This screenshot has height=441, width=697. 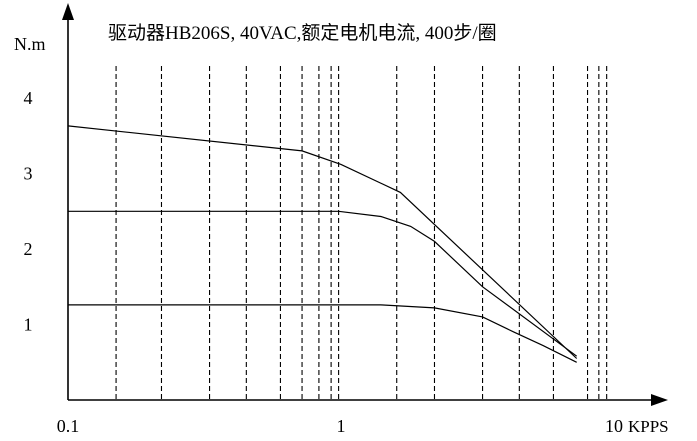 I want to click on y-tick-label-4: 4, so click(x=28, y=98).